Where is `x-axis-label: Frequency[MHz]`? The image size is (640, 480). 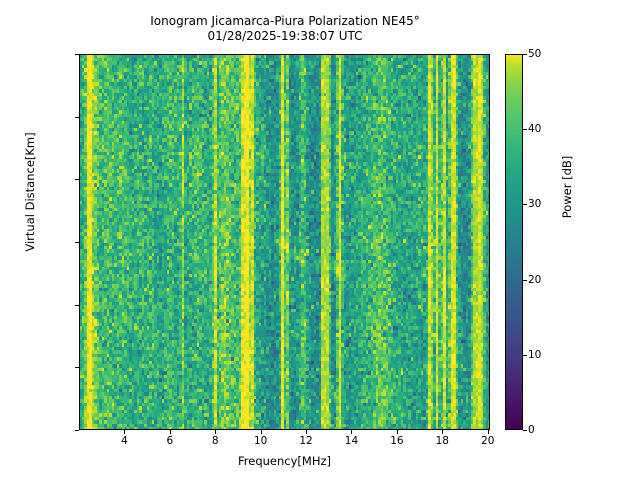 x-axis-label: Frequency[MHz] is located at coordinates (284, 461).